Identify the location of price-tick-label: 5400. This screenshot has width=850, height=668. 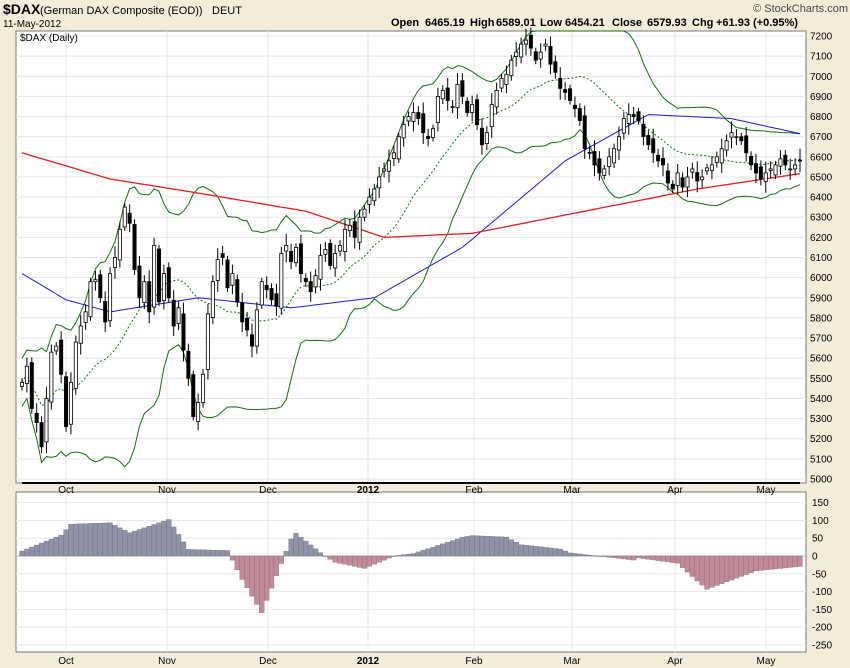
(821, 399).